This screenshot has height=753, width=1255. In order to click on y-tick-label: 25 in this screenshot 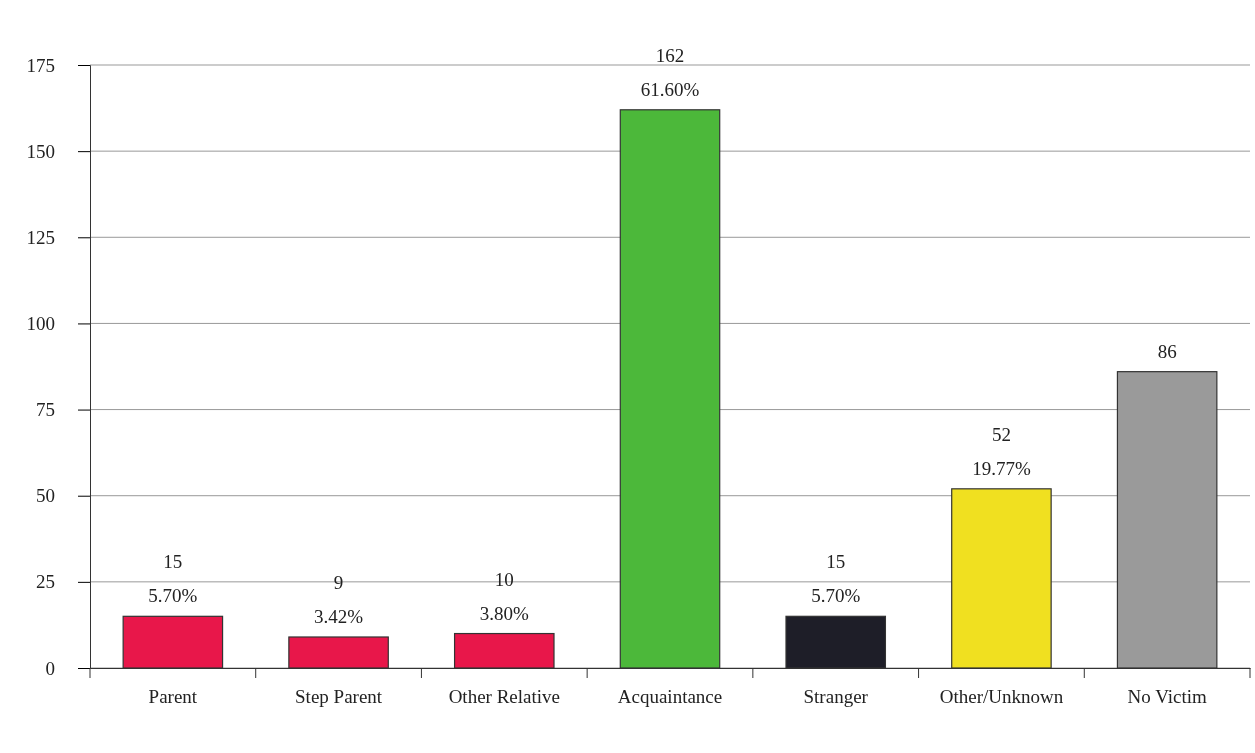, I will do `click(45, 582)`.